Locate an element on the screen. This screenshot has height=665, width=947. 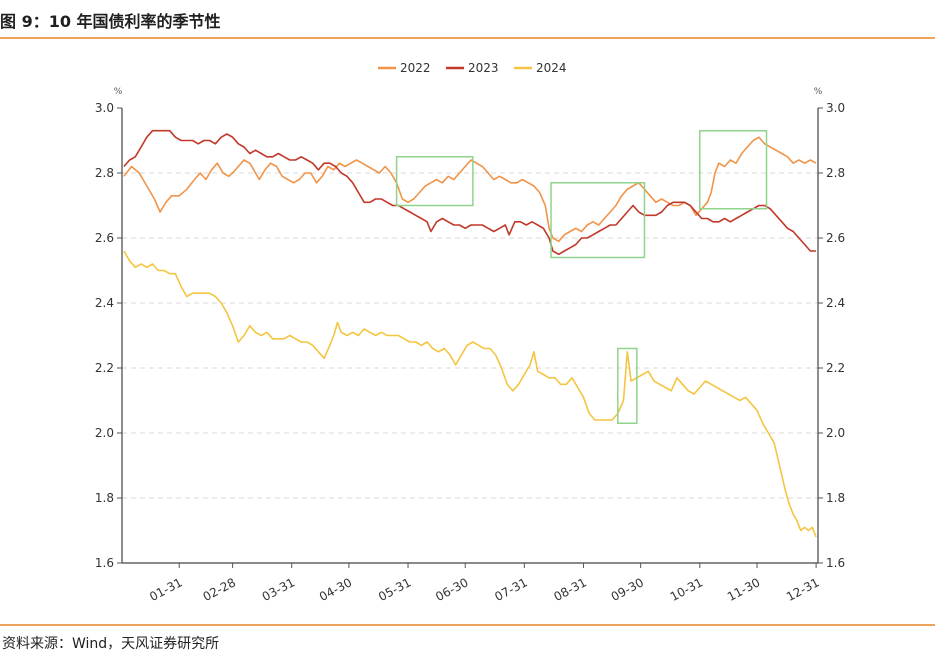
series-line-2022 is located at coordinates (470, 189).